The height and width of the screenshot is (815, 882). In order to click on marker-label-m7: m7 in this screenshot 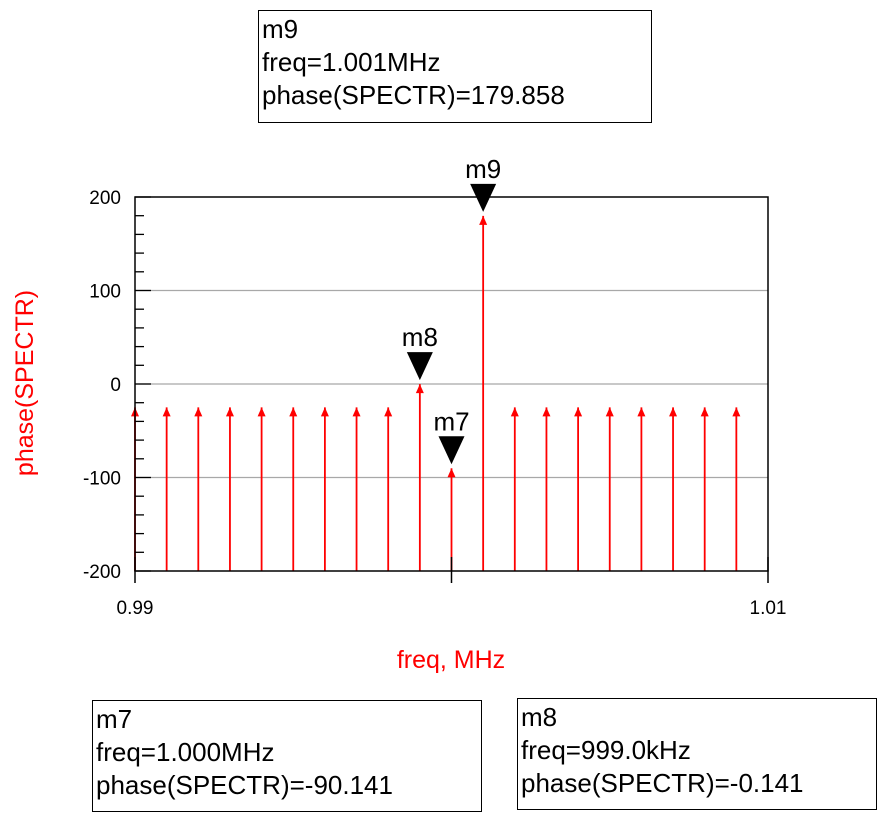, I will do `click(451, 421)`.